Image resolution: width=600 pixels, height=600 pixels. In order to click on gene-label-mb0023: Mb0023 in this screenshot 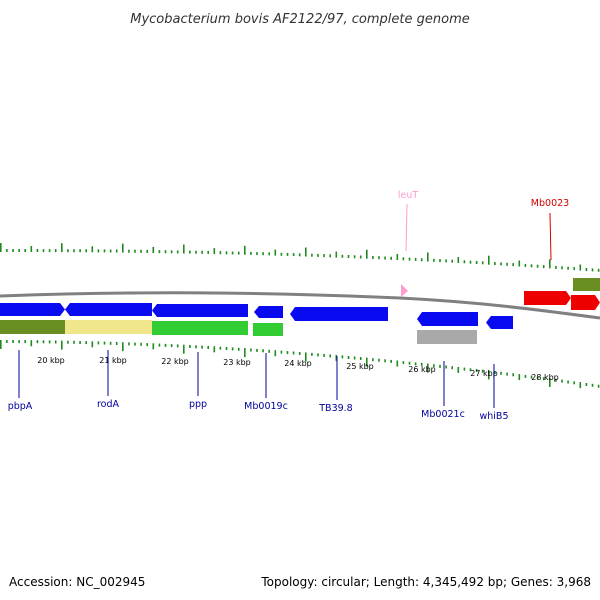, I will do `click(550, 203)`.